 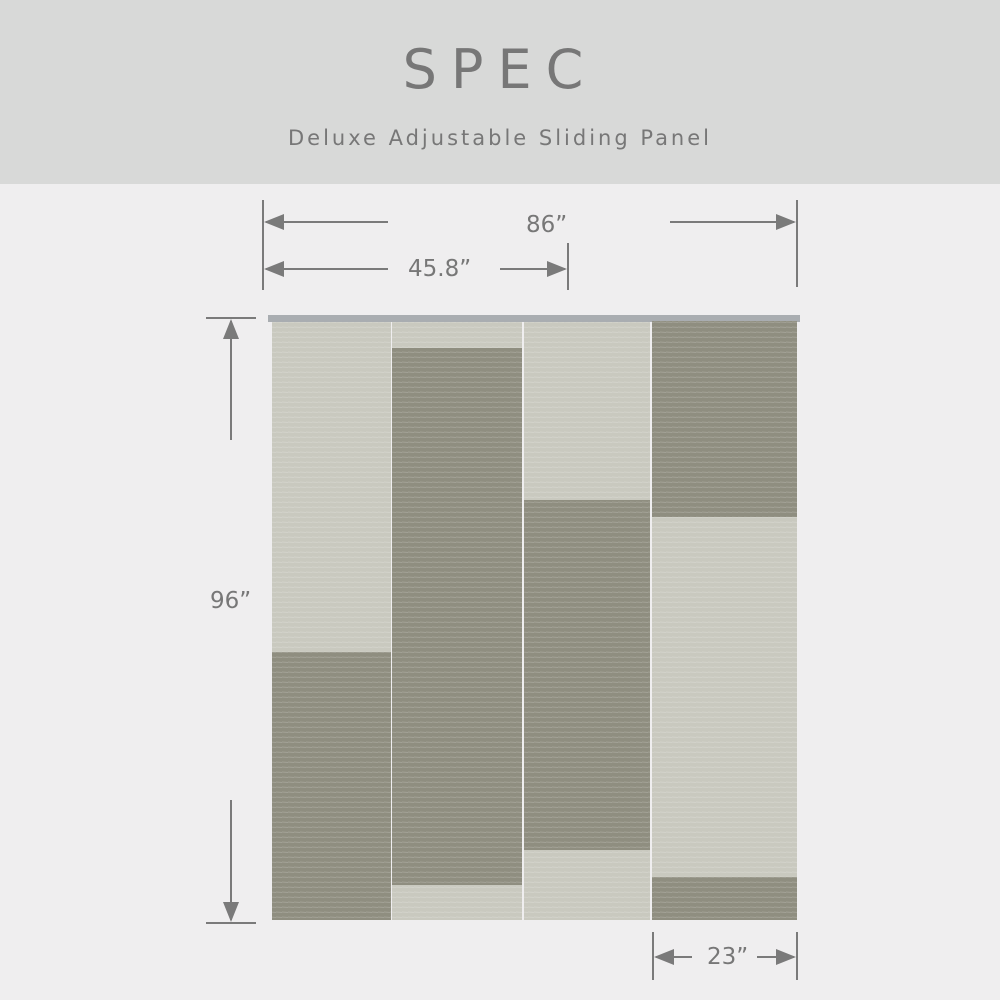 What do you see at coordinates (231, 601) in the screenshot?
I see `height-label: 96”` at bounding box center [231, 601].